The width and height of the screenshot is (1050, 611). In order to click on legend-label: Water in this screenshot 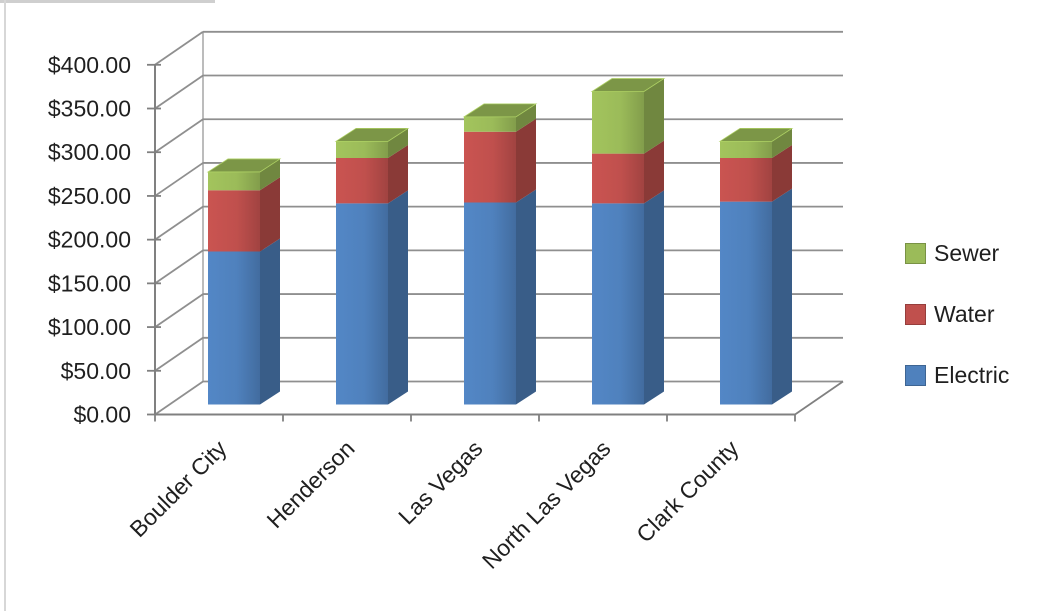, I will do `click(964, 314)`.